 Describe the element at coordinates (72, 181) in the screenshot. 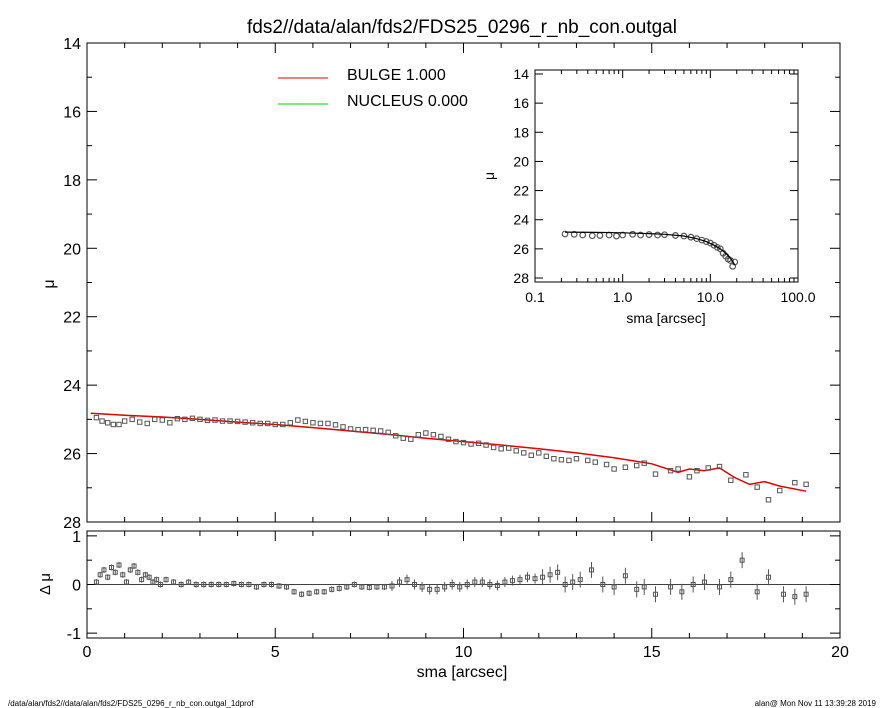

I see `main-ytick-label: 18` at that location.